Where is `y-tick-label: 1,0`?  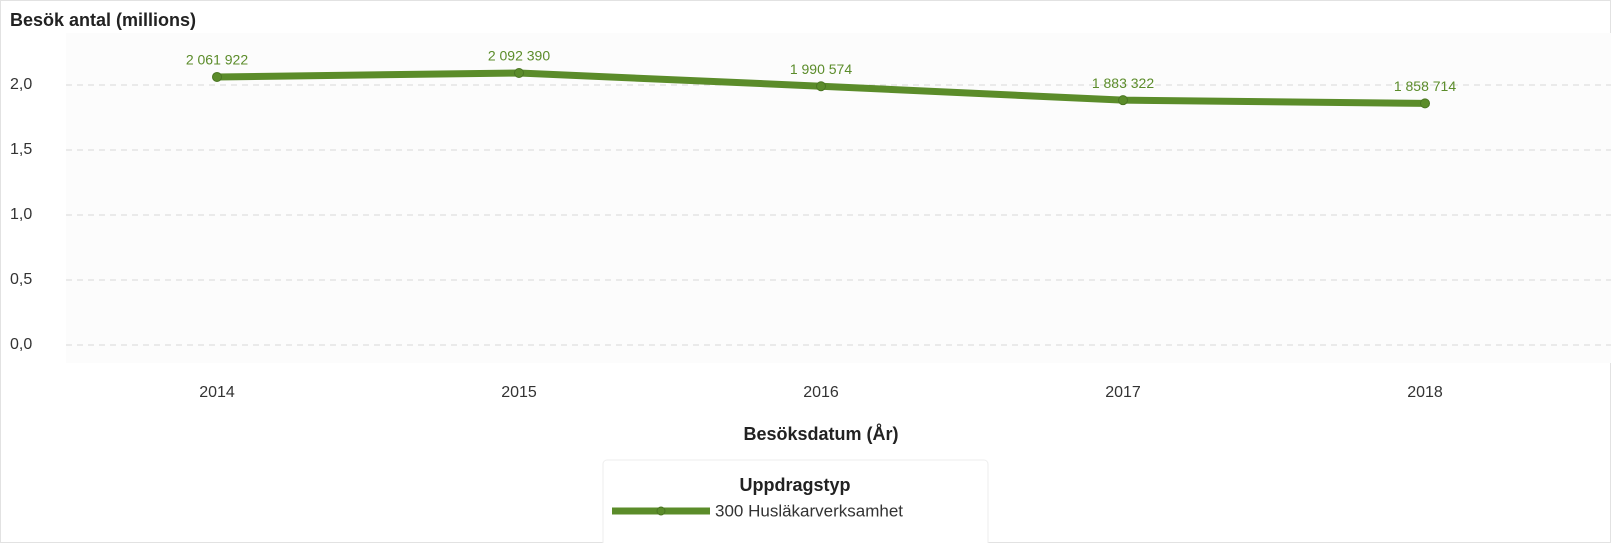
y-tick-label: 1,0 is located at coordinates (21, 214).